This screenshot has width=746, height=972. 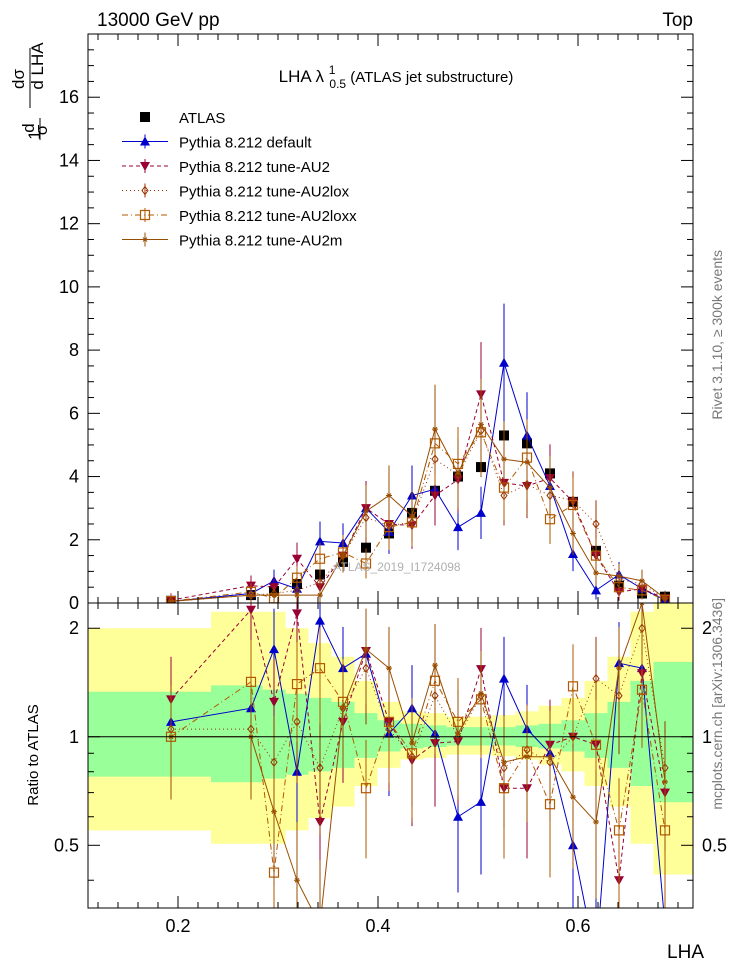 I want to click on svg-text: σ, so click(x=41, y=129).